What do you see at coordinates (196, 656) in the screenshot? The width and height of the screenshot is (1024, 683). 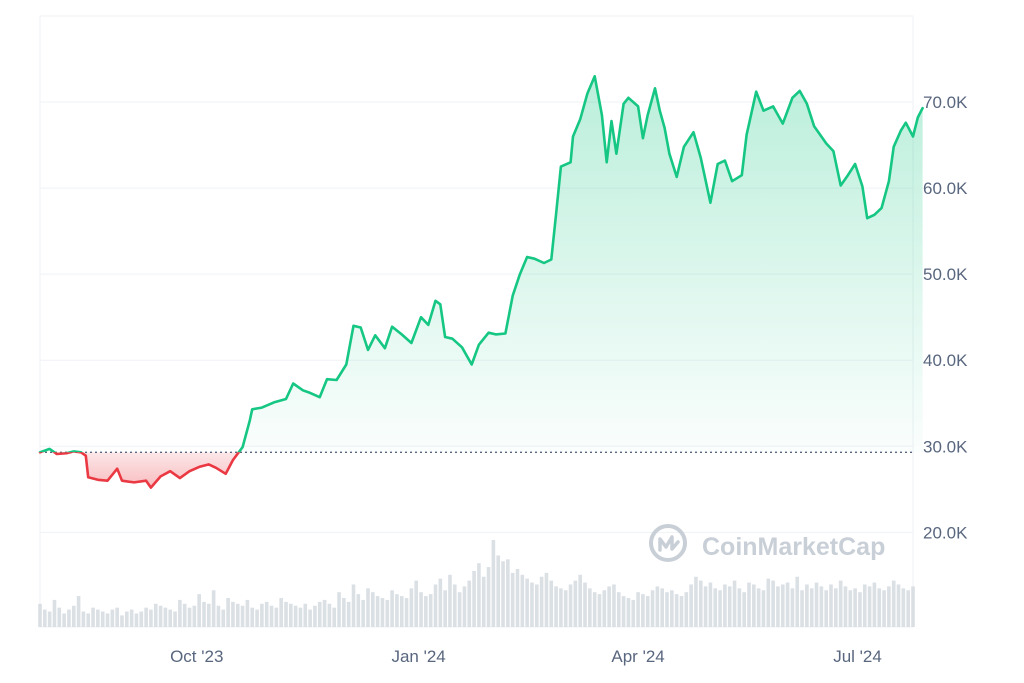 I see `x-tick-label: Oct '23` at bounding box center [196, 656].